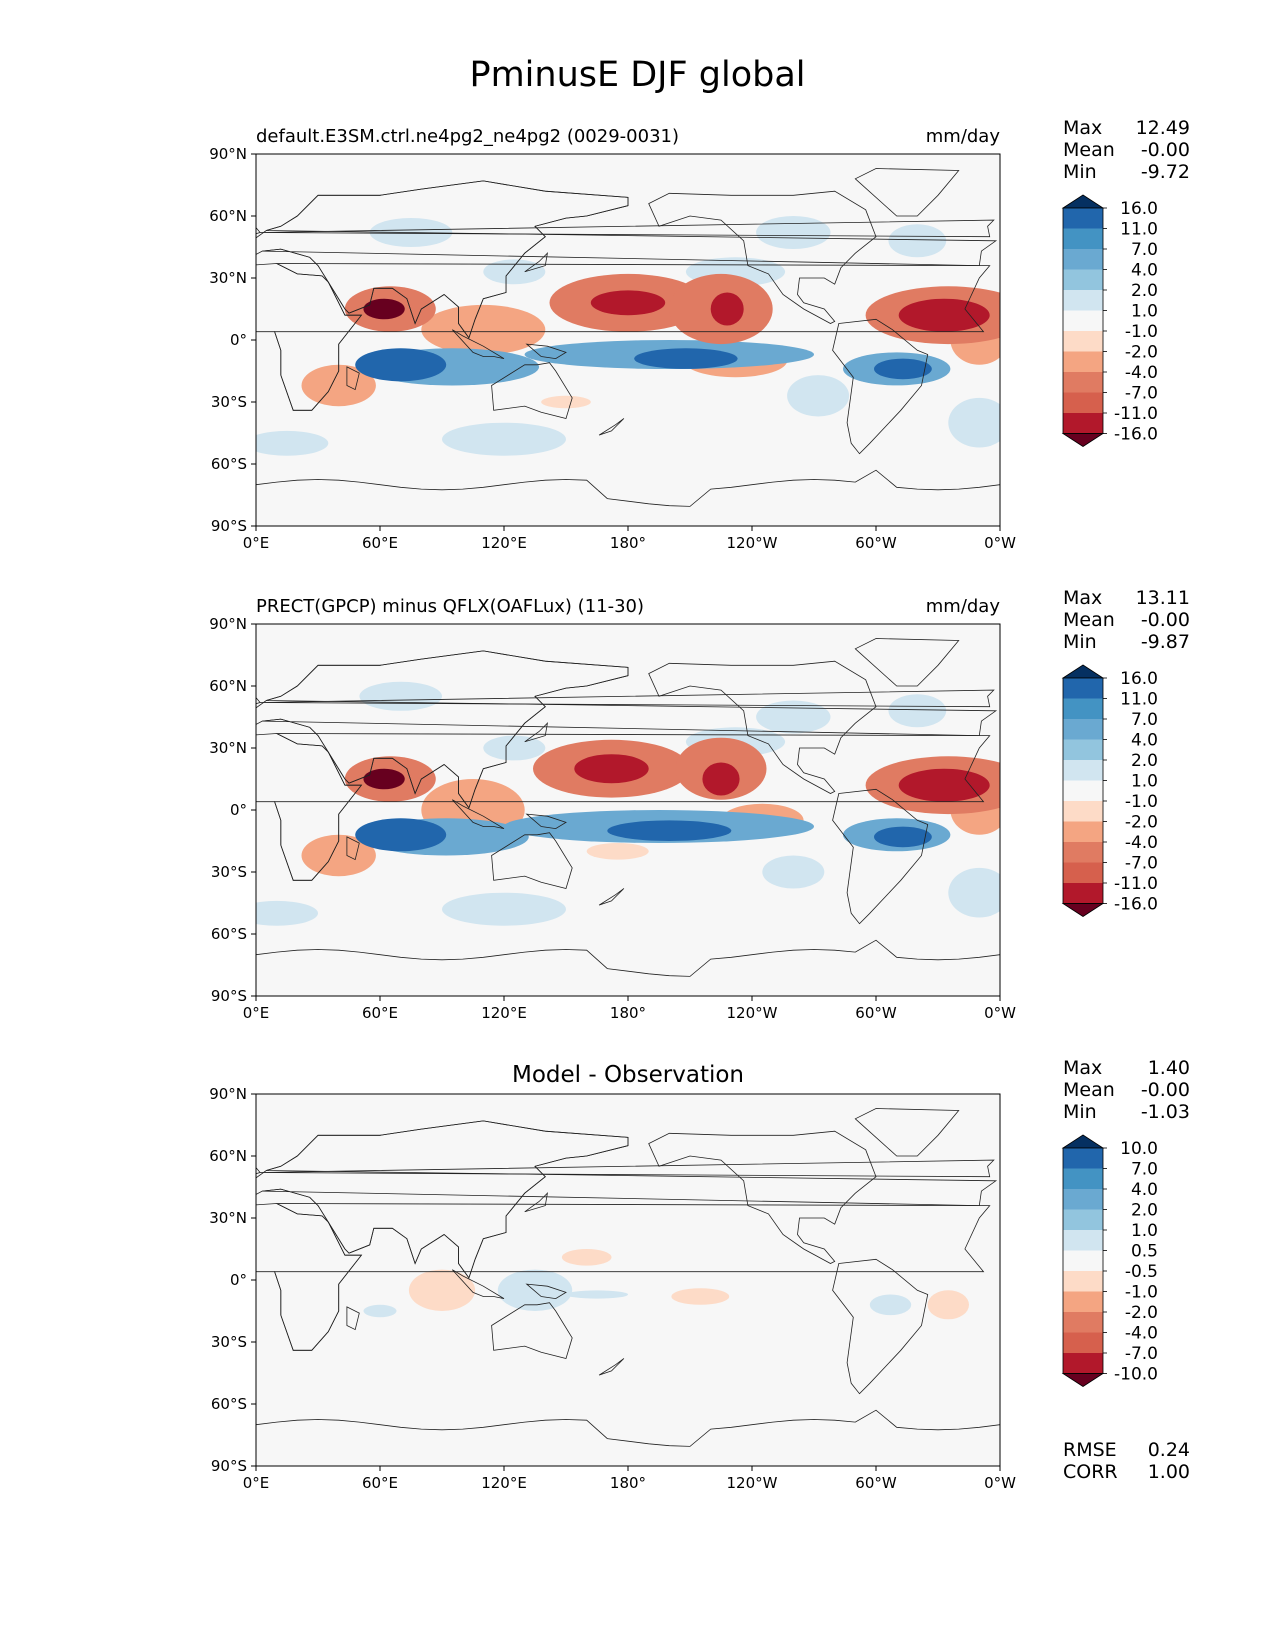  What do you see at coordinates (450, 606) in the screenshot?
I see `panel-title: PRECT(GPCP) minus QFLX(OAFLux) (11-30)` at bounding box center [450, 606].